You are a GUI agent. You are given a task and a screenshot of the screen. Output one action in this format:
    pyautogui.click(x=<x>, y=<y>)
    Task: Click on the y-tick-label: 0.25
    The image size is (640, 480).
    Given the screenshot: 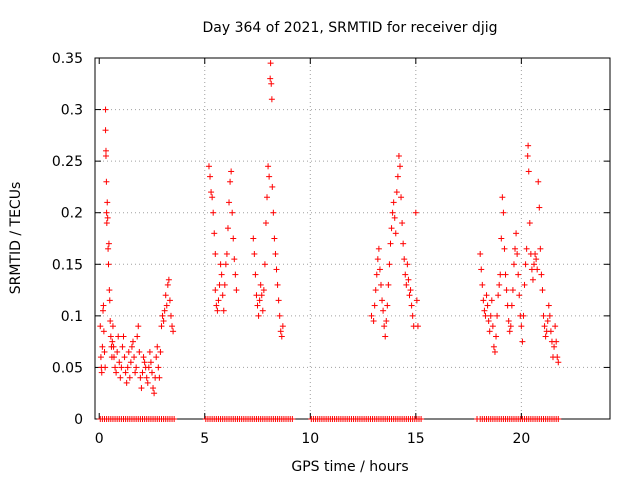 What is the action you would take?
    pyautogui.click(x=67, y=162)
    